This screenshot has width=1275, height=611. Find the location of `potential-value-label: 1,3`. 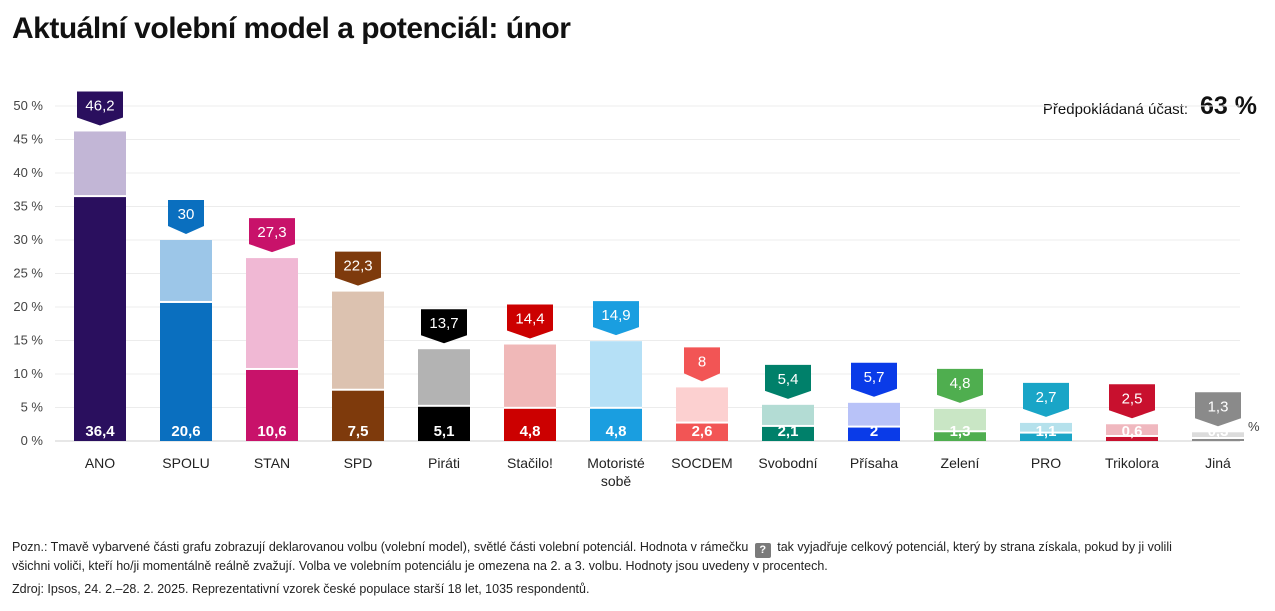

potential-value-label: 1,3 is located at coordinates (1218, 406).